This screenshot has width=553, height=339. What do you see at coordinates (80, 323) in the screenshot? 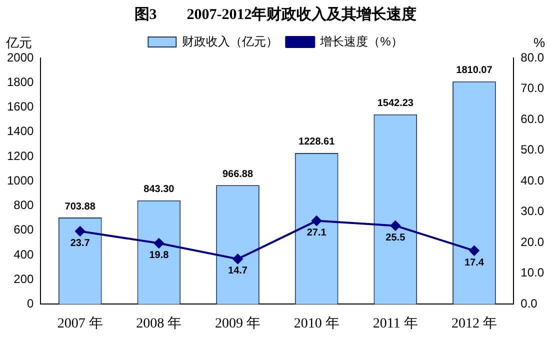
I see `x-tick-label: 2007 年` at bounding box center [80, 323].